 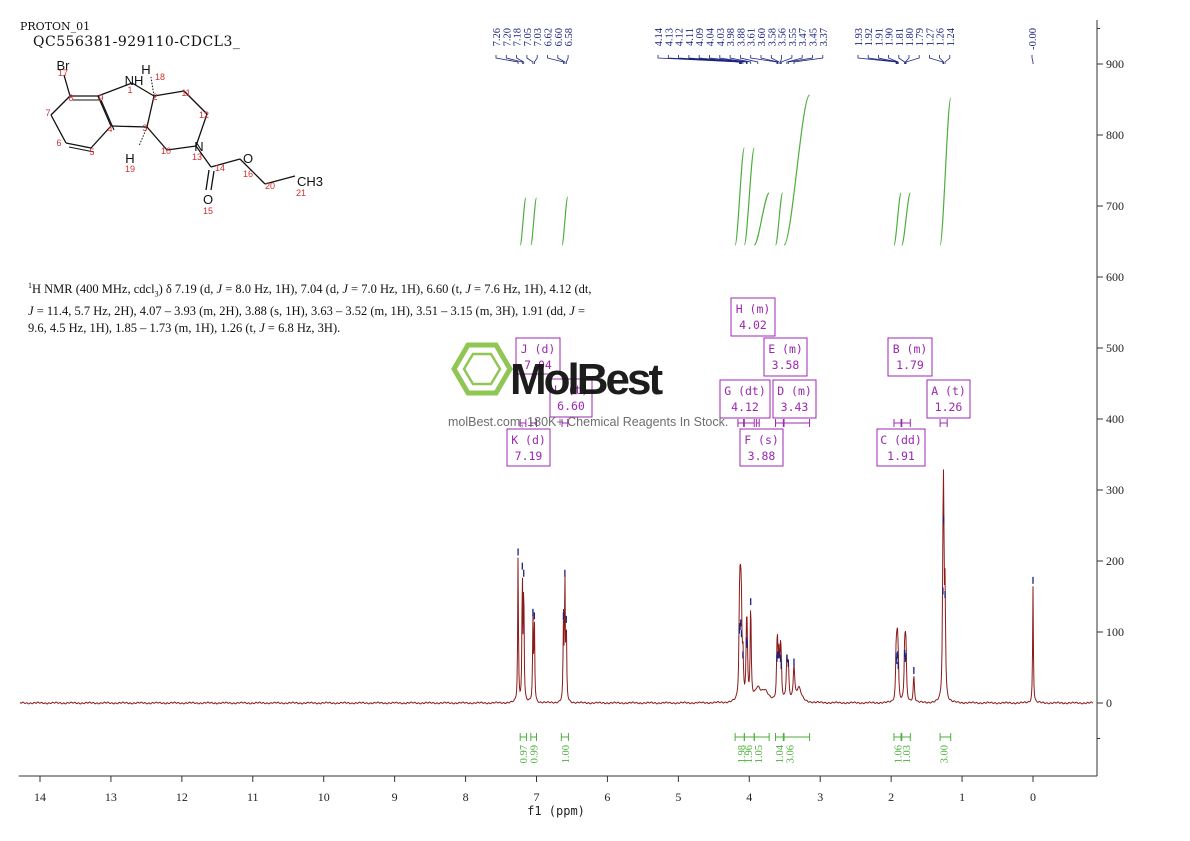 What do you see at coordinates (109, 129) in the screenshot?
I see `atom-number: 4` at bounding box center [109, 129].